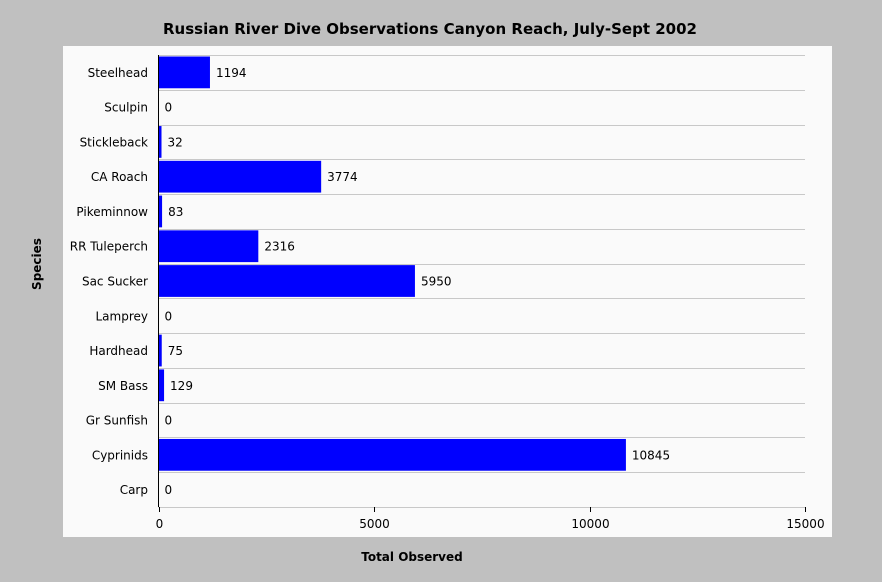 The width and height of the screenshot is (882, 582). Describe the element at coordinates (112, 212) in the screenshot. I see `y-tick-label: Pikeminnow` at that location.